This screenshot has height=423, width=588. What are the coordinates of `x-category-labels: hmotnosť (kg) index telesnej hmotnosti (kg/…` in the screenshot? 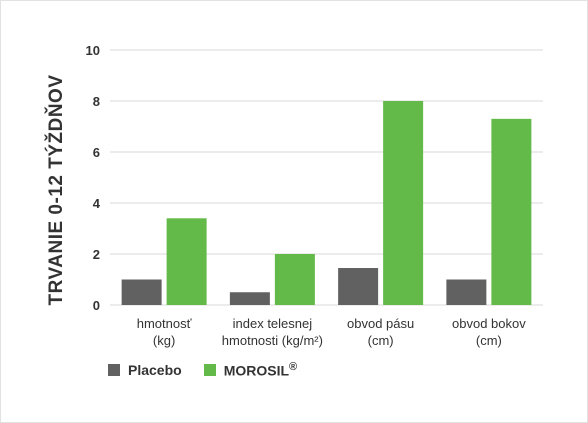 It's located at (331, 332).